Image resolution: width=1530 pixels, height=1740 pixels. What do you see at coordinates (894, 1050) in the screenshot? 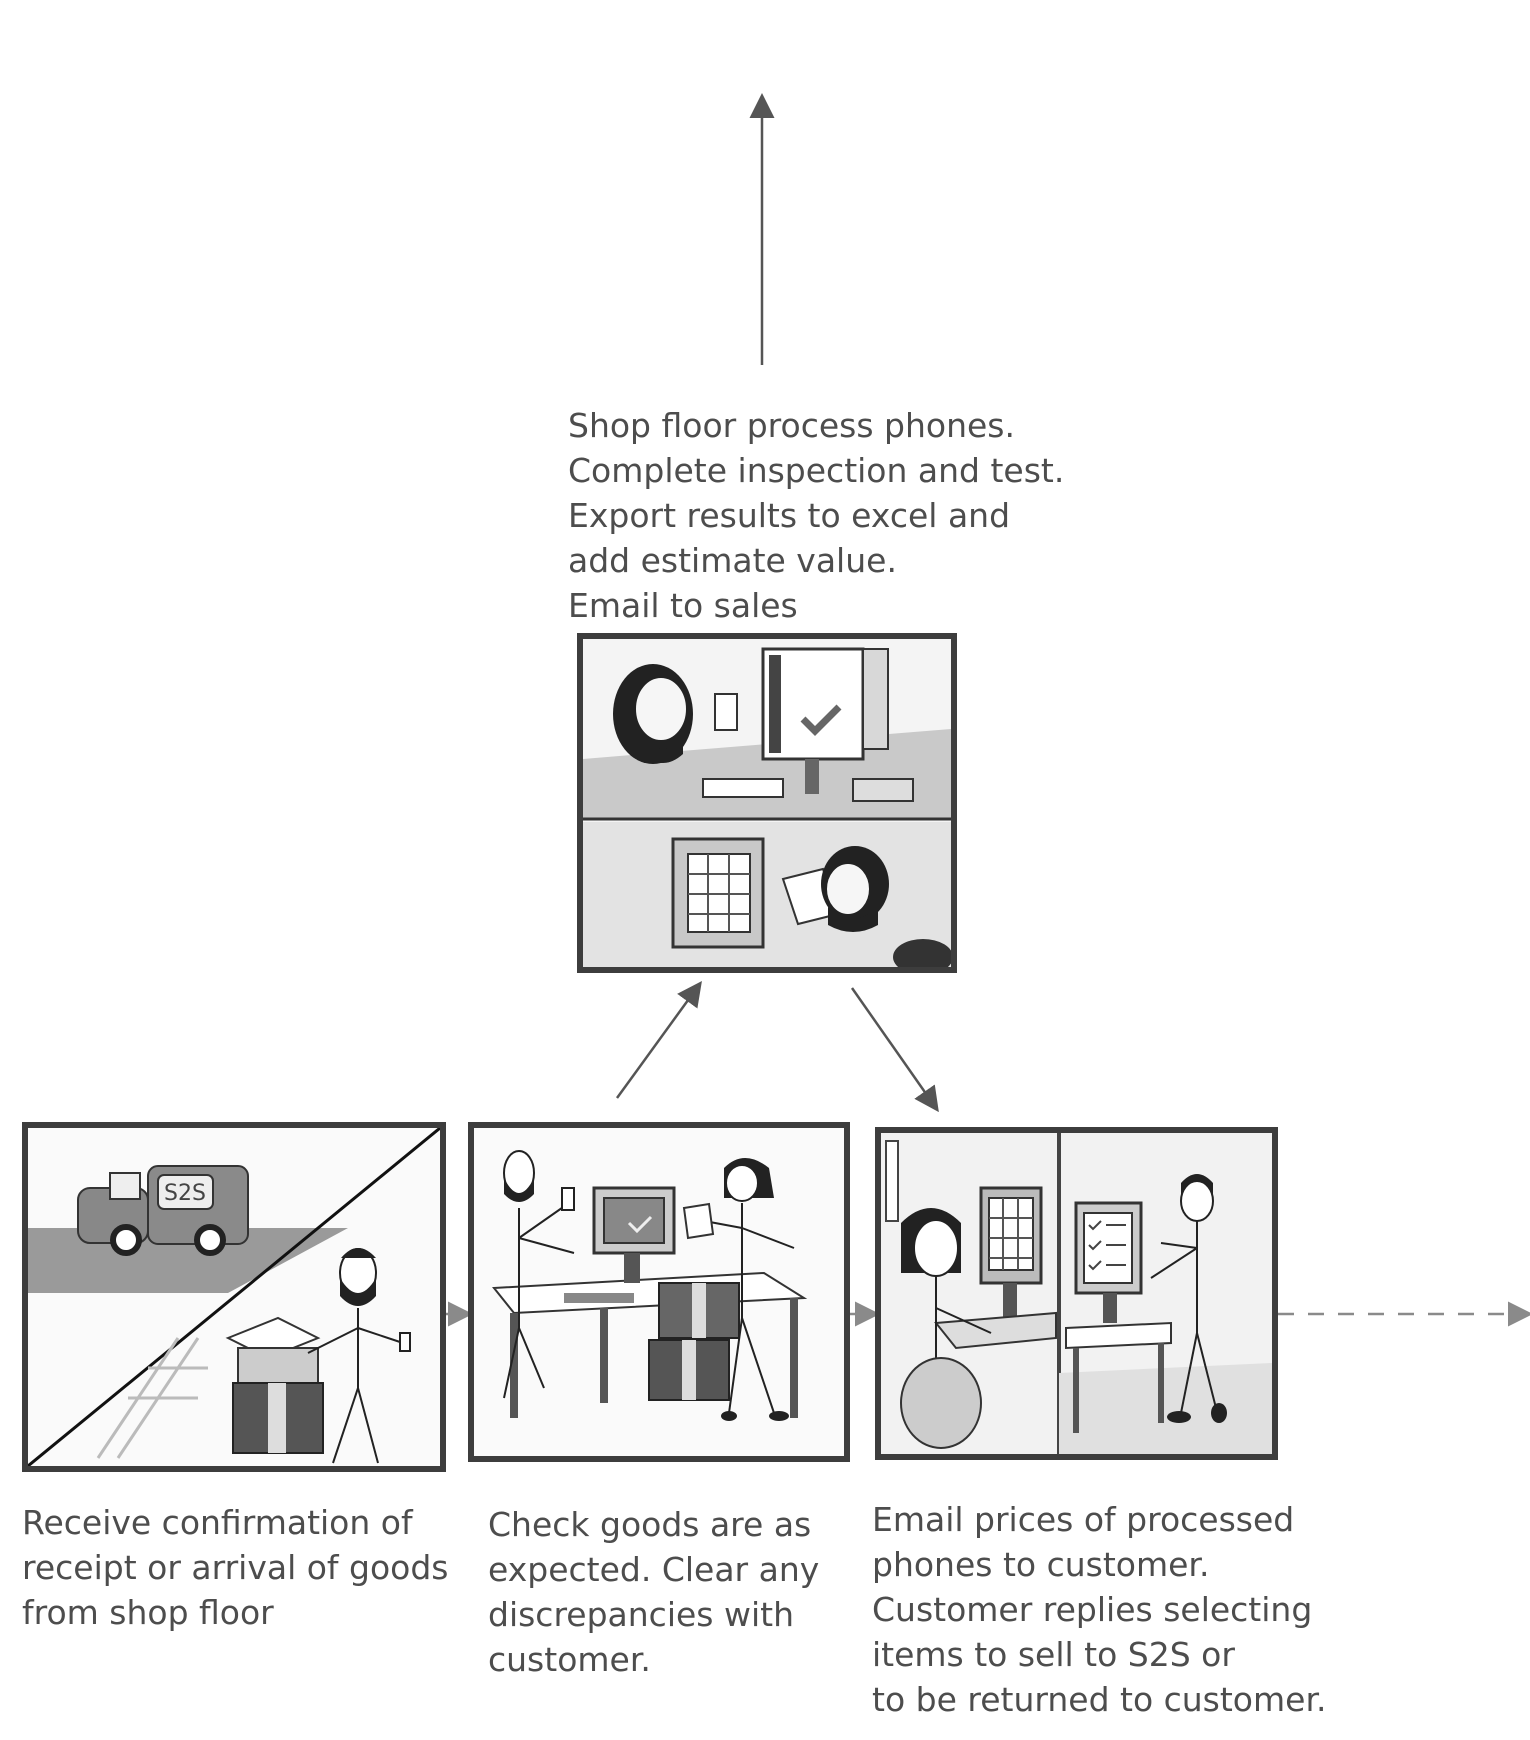
I see `arrow-process-to-email` at bounding box center [894, 1050].